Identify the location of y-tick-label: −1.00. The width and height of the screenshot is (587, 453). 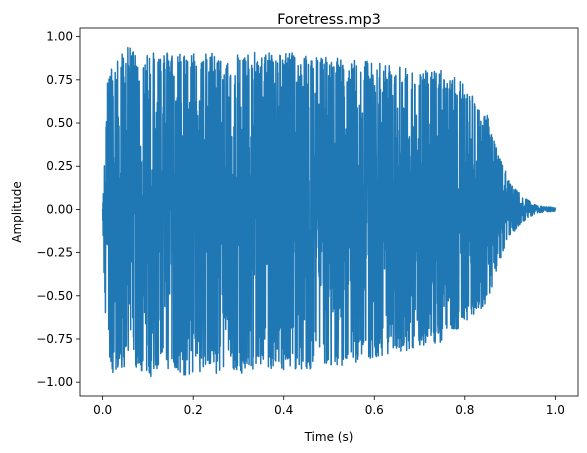
(54, 382).